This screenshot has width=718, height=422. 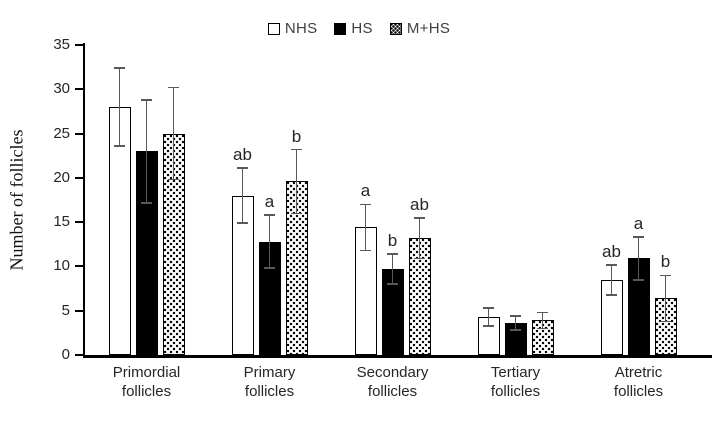 What do you see at coordinates (61, 222) in the screenshot?
I see `y-tick-label: 15` at bounding box center [61, 222].